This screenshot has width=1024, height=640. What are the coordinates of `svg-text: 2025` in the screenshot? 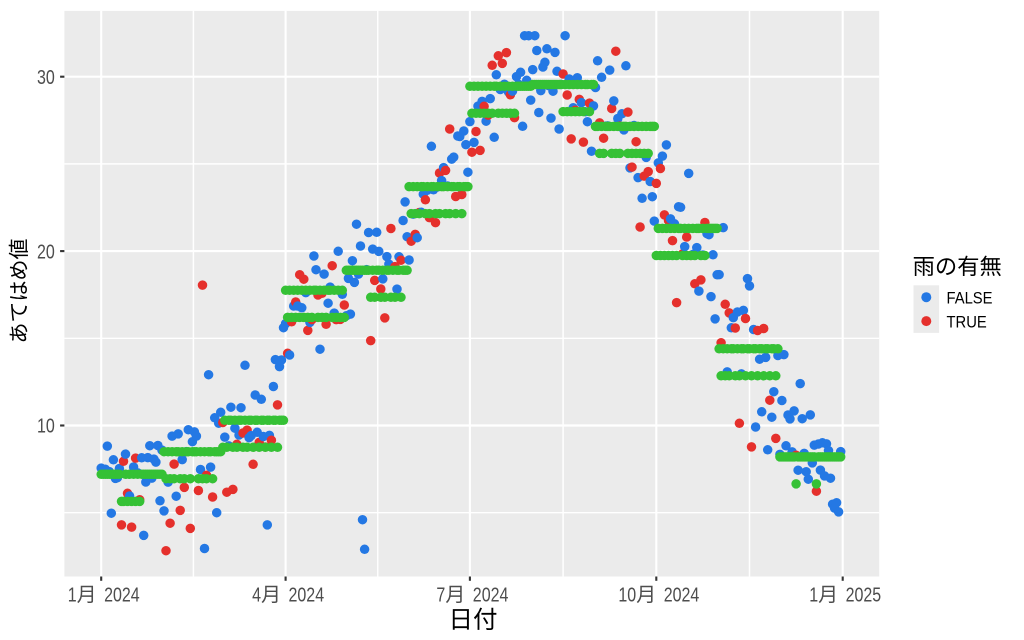 It's located at (864, 595).